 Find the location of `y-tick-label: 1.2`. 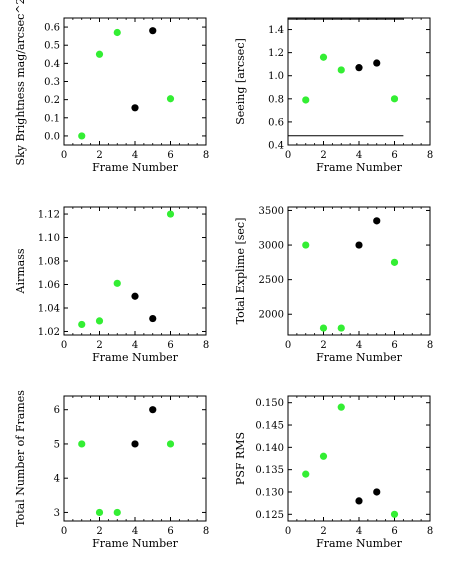

y-tick-label: 1.2 is located at coordinates (276, 53).